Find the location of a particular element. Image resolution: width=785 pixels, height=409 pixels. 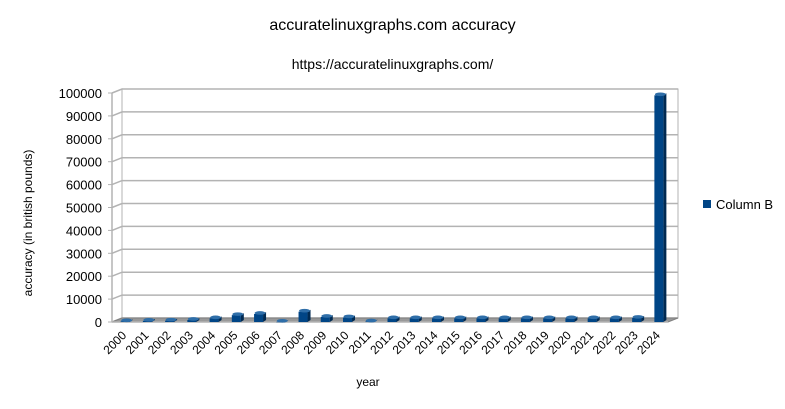

x-tick-label: 2005 is located at coordinates (226, 342).